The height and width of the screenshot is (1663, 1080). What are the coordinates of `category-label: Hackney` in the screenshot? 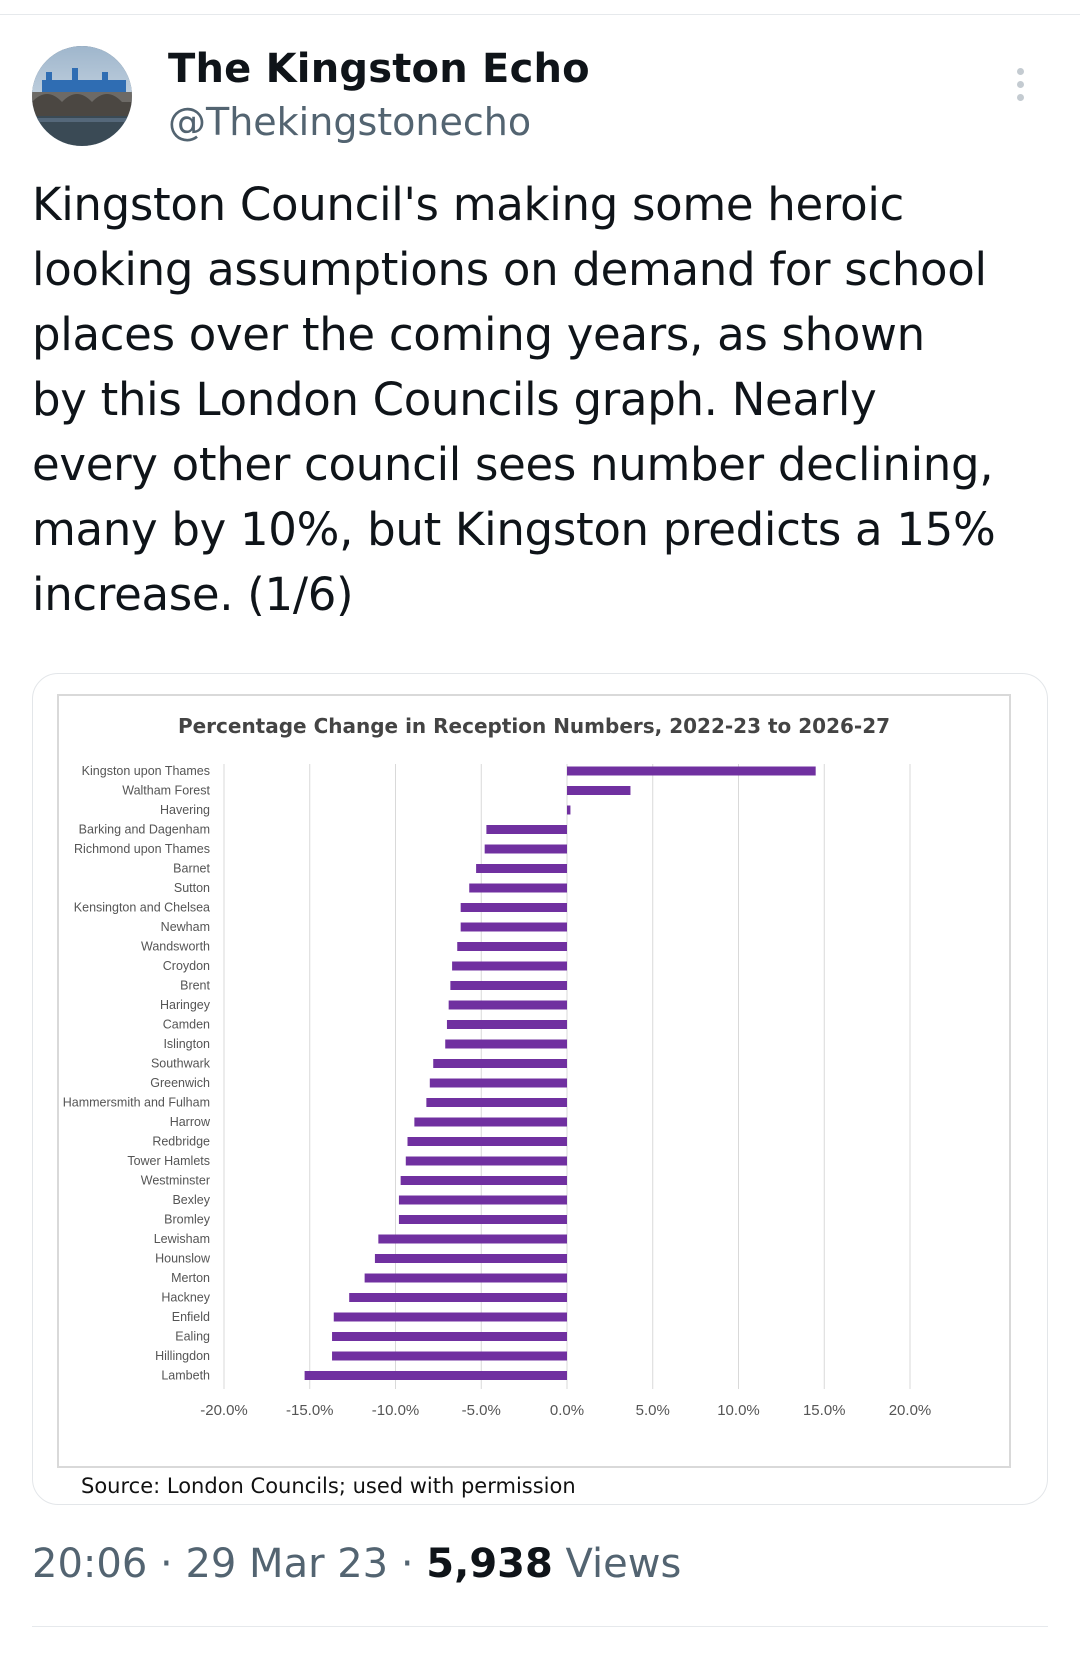 It's located at (185, 1298).